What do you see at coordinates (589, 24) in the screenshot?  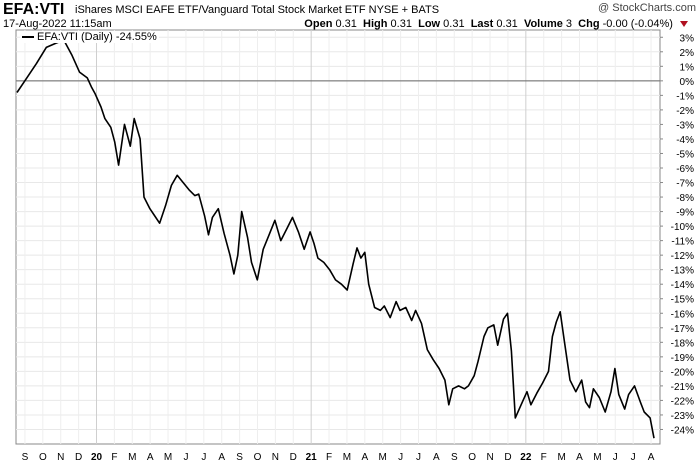 I see `chg-label: Chg` at bounding box center [589, 24].